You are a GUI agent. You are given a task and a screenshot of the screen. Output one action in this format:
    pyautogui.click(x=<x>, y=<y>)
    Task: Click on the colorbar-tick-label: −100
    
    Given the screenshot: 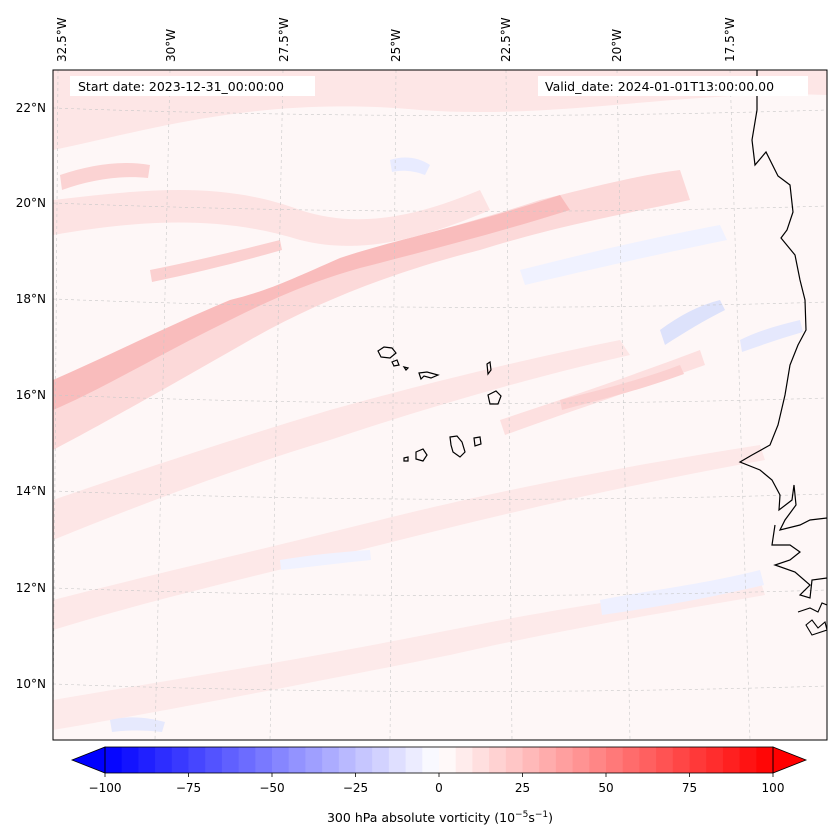 What is the action you would take?
    pyautogui.click(x=105, y=788)
    